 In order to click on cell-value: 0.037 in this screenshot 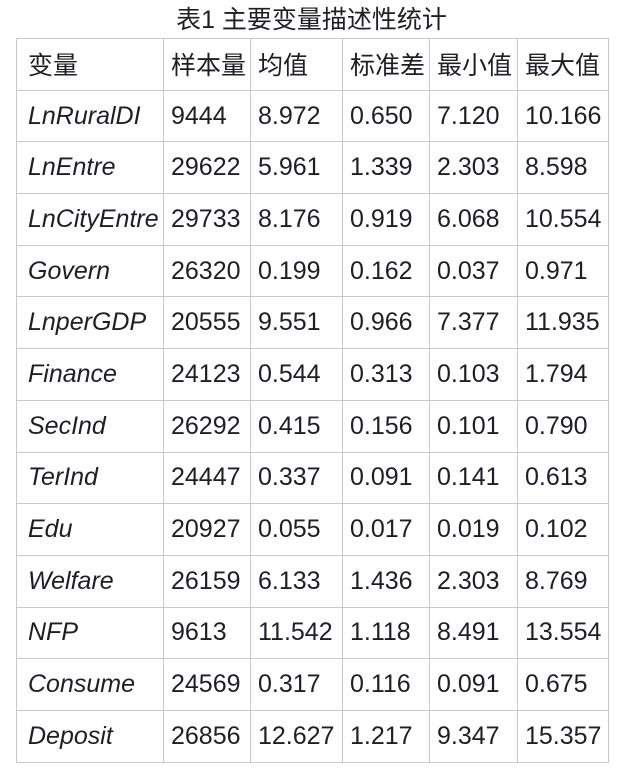, I will do `click(473, 271)`.